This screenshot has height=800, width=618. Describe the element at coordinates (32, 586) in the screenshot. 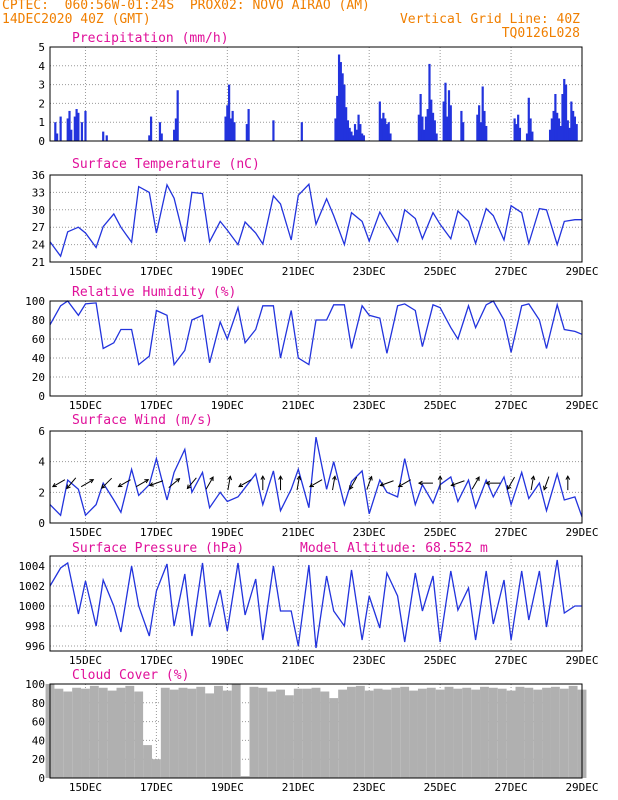

I see `y-tick-label: 1002` at that location.